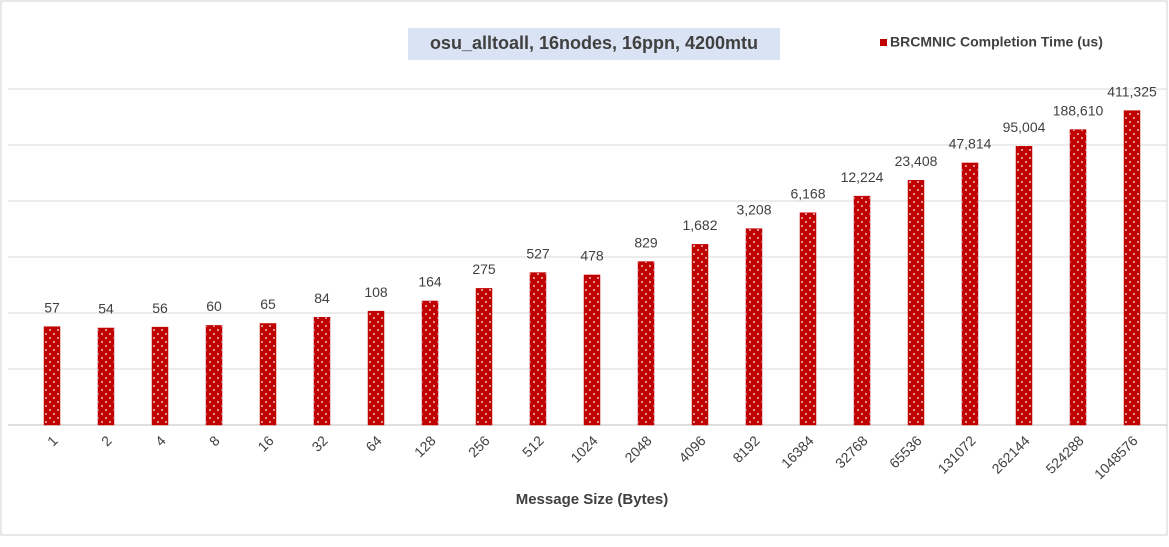 The height and width of the screenshot is (547, 1169). Describe the element at coordinates (376, 292) in the screenshot. I see `data-label: 108` at that location.